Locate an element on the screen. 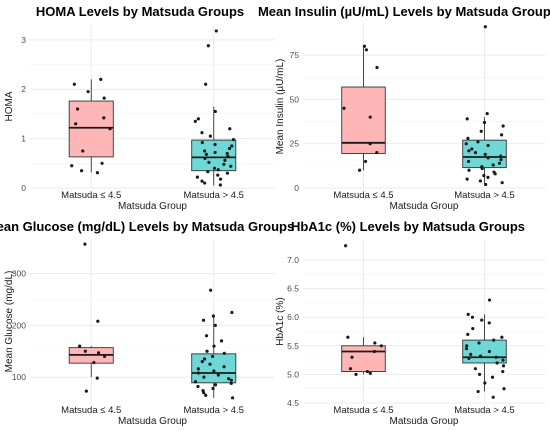 This screenshot has height=431, width=550. y-tick-label: 0 is located at coordinates (23, 188).